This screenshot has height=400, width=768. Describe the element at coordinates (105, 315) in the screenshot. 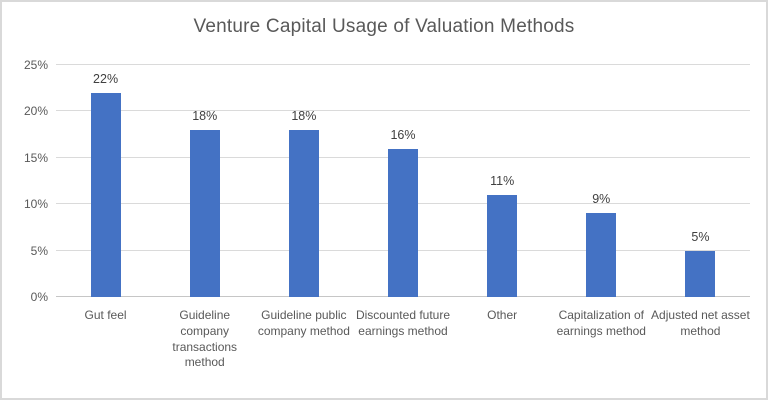

I see `x-category-label: Gut feel` at that location.